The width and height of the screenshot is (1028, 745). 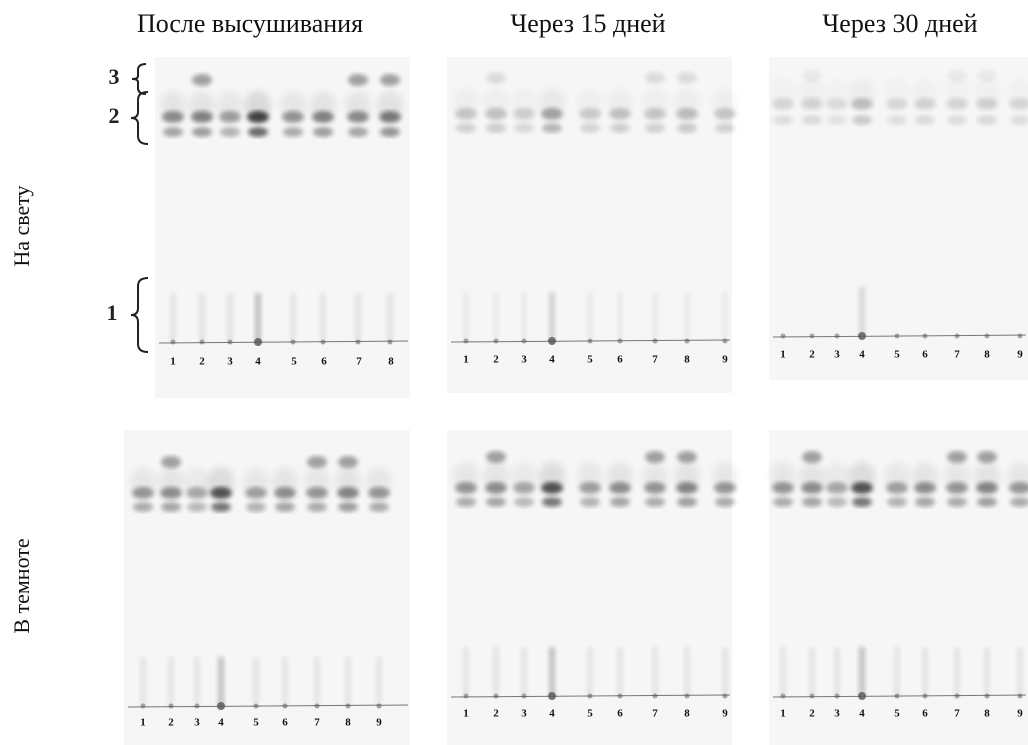 I want to click on plate: 1 2 3 4 5 6 7 8 9, so click(x=592, y=587).